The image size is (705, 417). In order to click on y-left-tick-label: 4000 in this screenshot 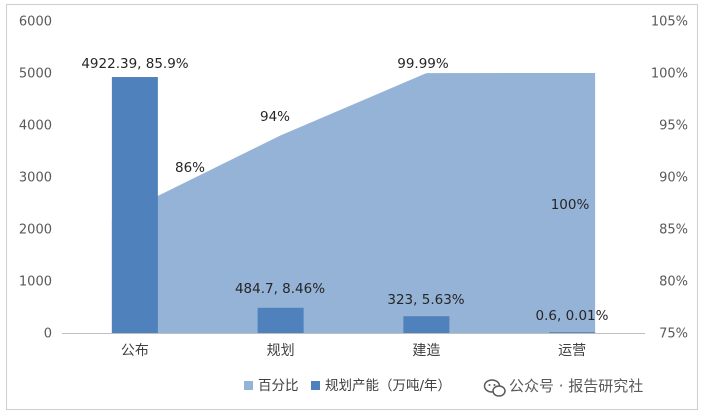, I will do `click(35, 126)`.